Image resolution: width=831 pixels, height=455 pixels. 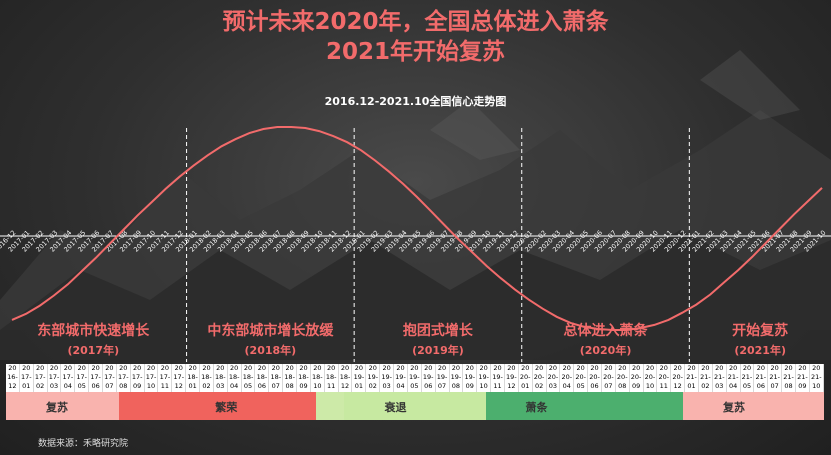 What do you see at coordinates (207, 378) in the screenshot?
I see `month-cell: 20 18- 02` at bounding box center [207, 378].